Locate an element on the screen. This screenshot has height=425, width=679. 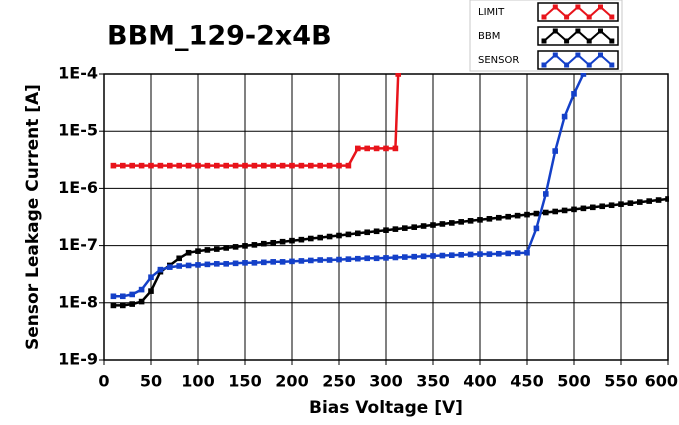
x-tick-label: 150 is located at coordinates (244, 381).